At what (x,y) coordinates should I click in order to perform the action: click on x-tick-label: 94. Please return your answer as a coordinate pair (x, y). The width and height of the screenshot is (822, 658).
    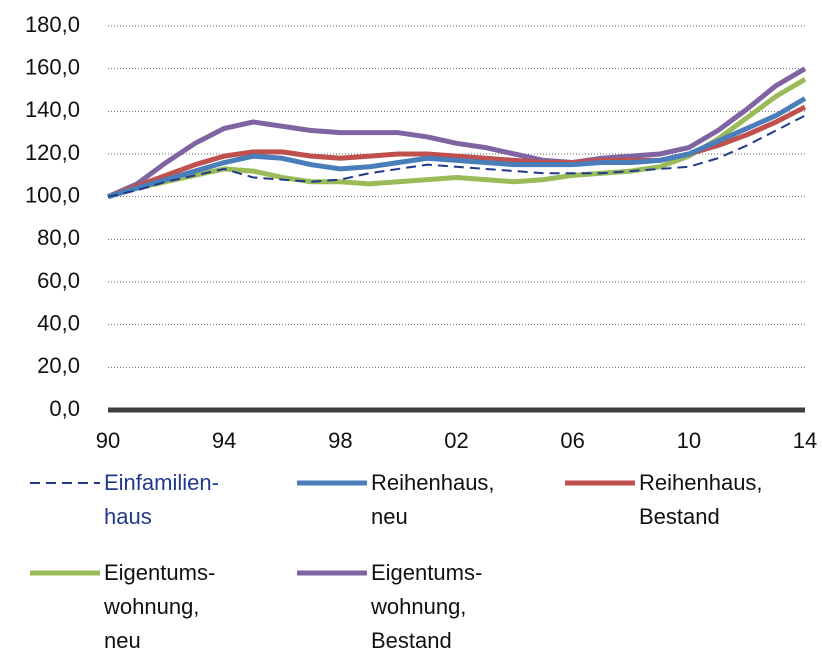
    Looking at the image, I should click on (224, 440).